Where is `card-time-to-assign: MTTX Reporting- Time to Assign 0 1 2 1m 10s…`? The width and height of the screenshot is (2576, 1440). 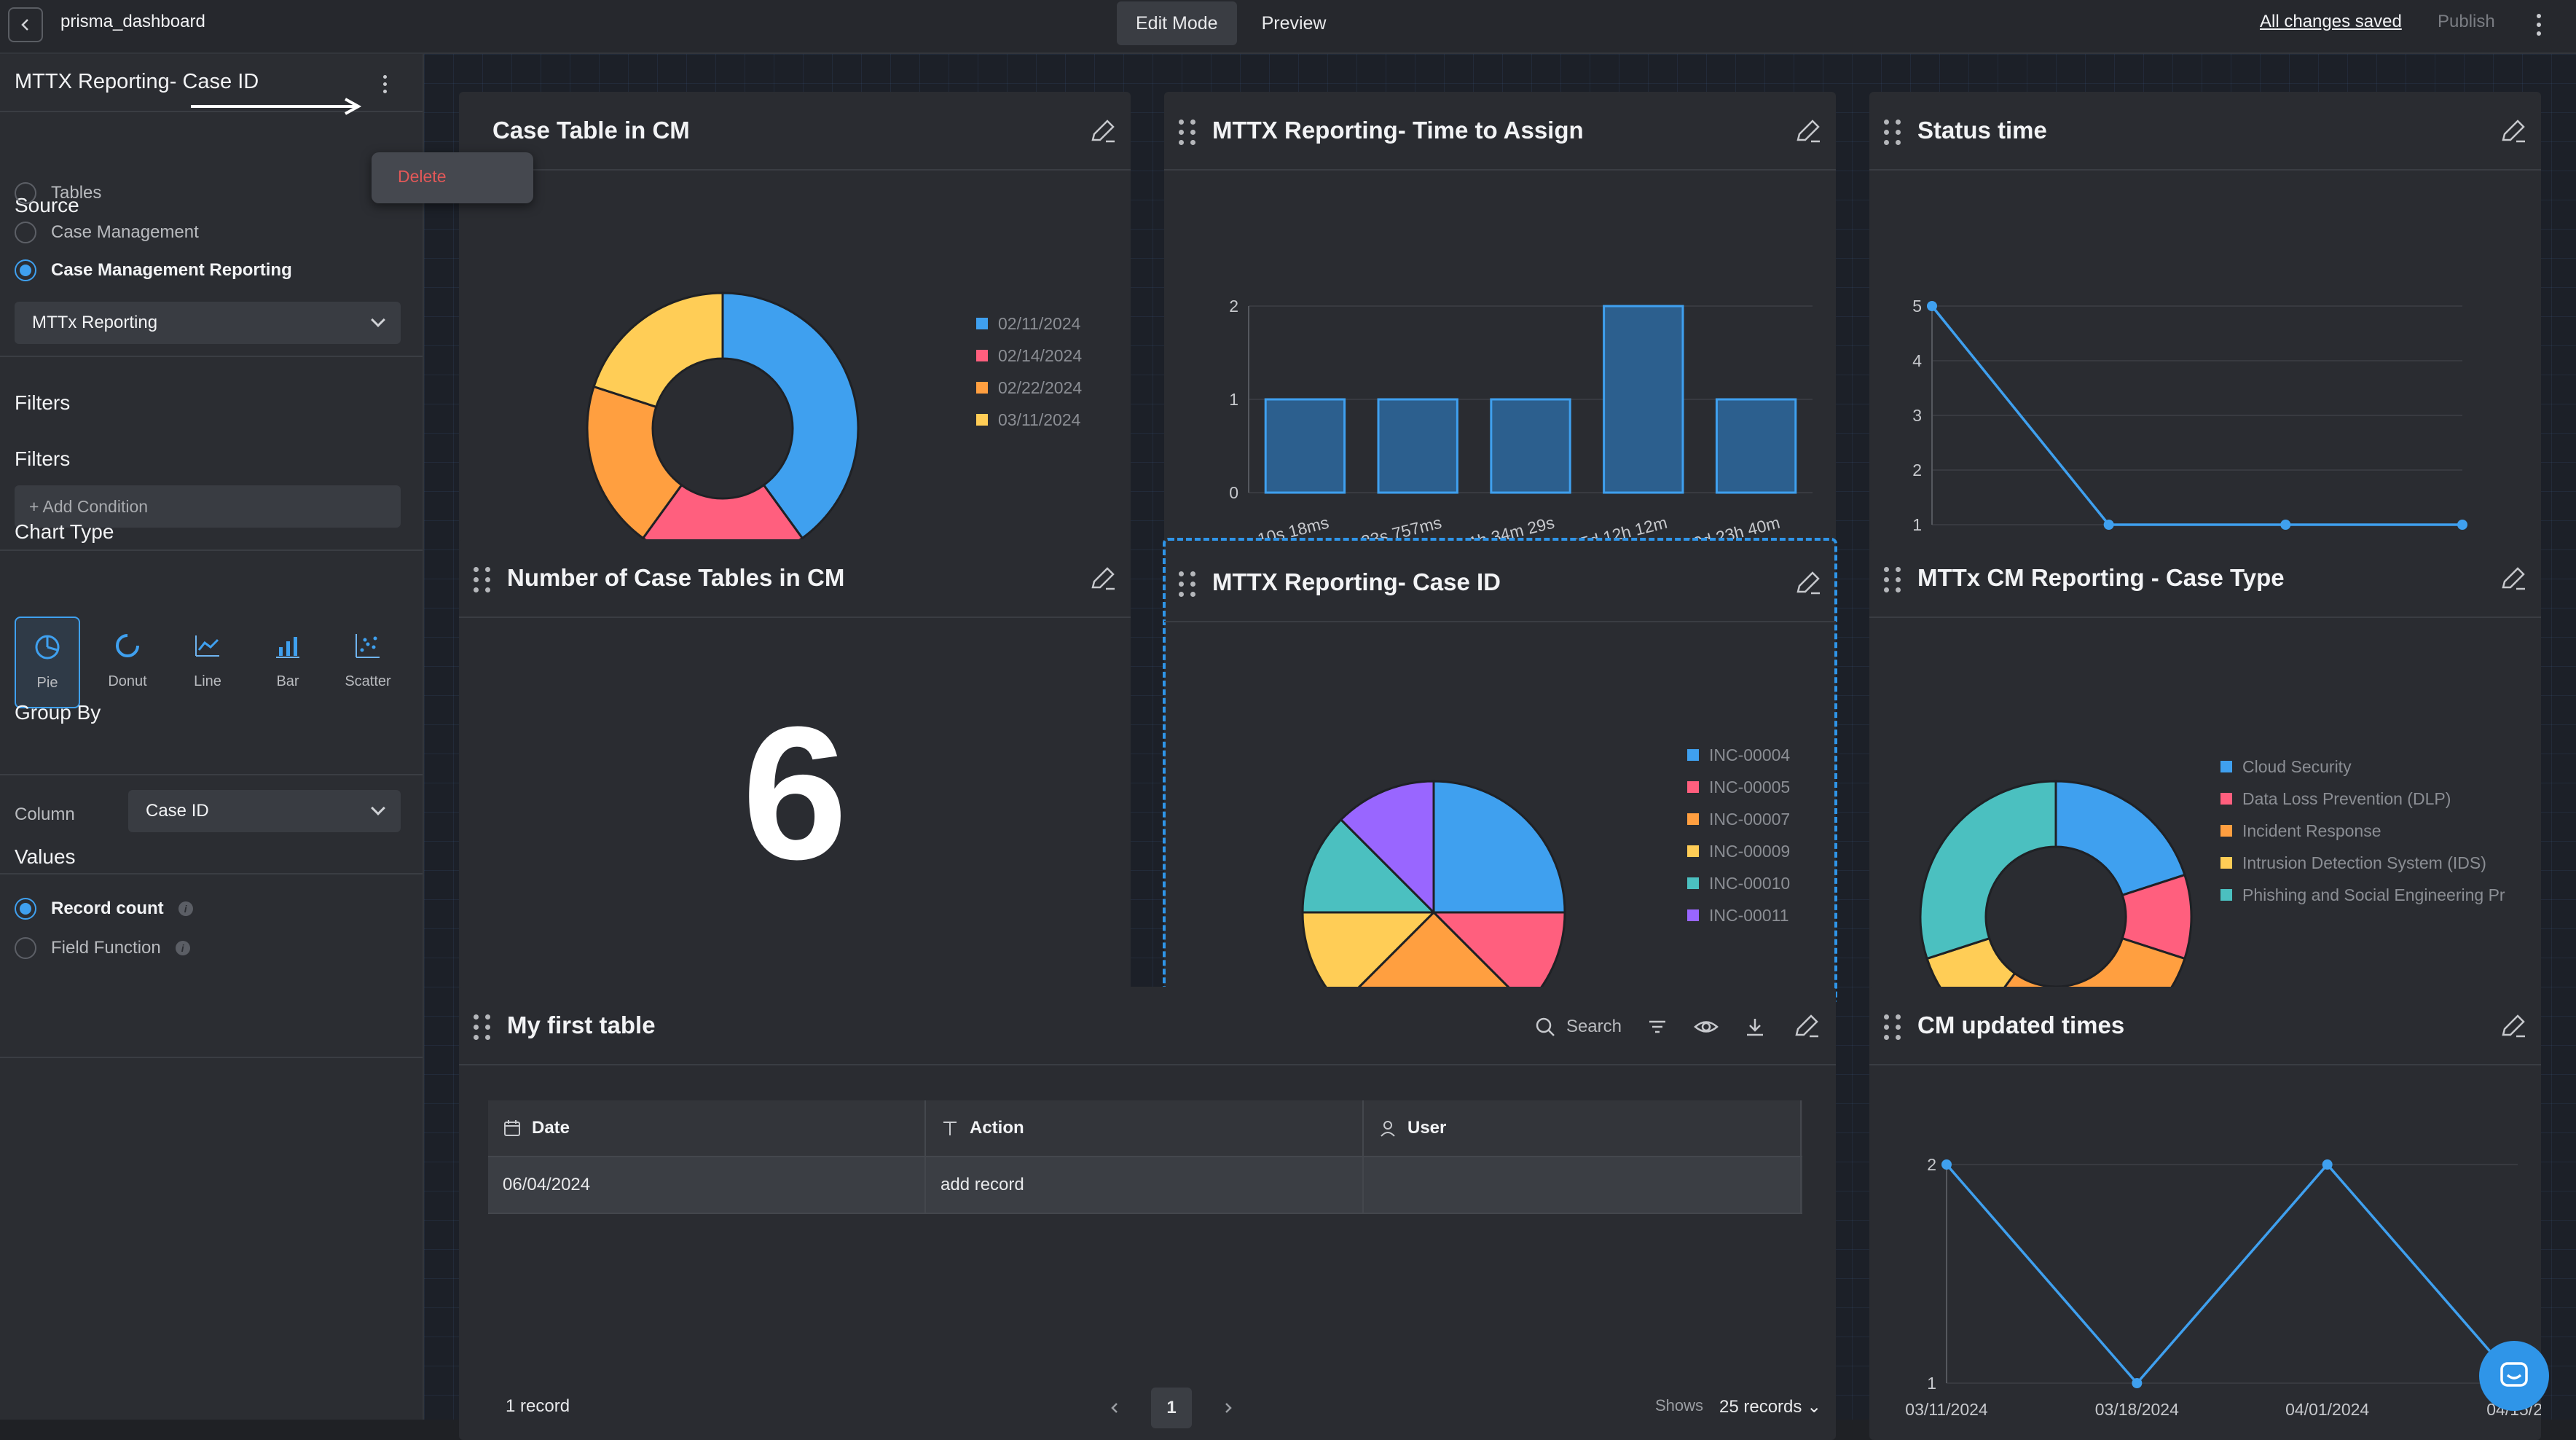
card-time-to-assign: MTTX Reporting- Time to Assign 0 1 2 1m 10s… is located at coordinates (1500, 323).